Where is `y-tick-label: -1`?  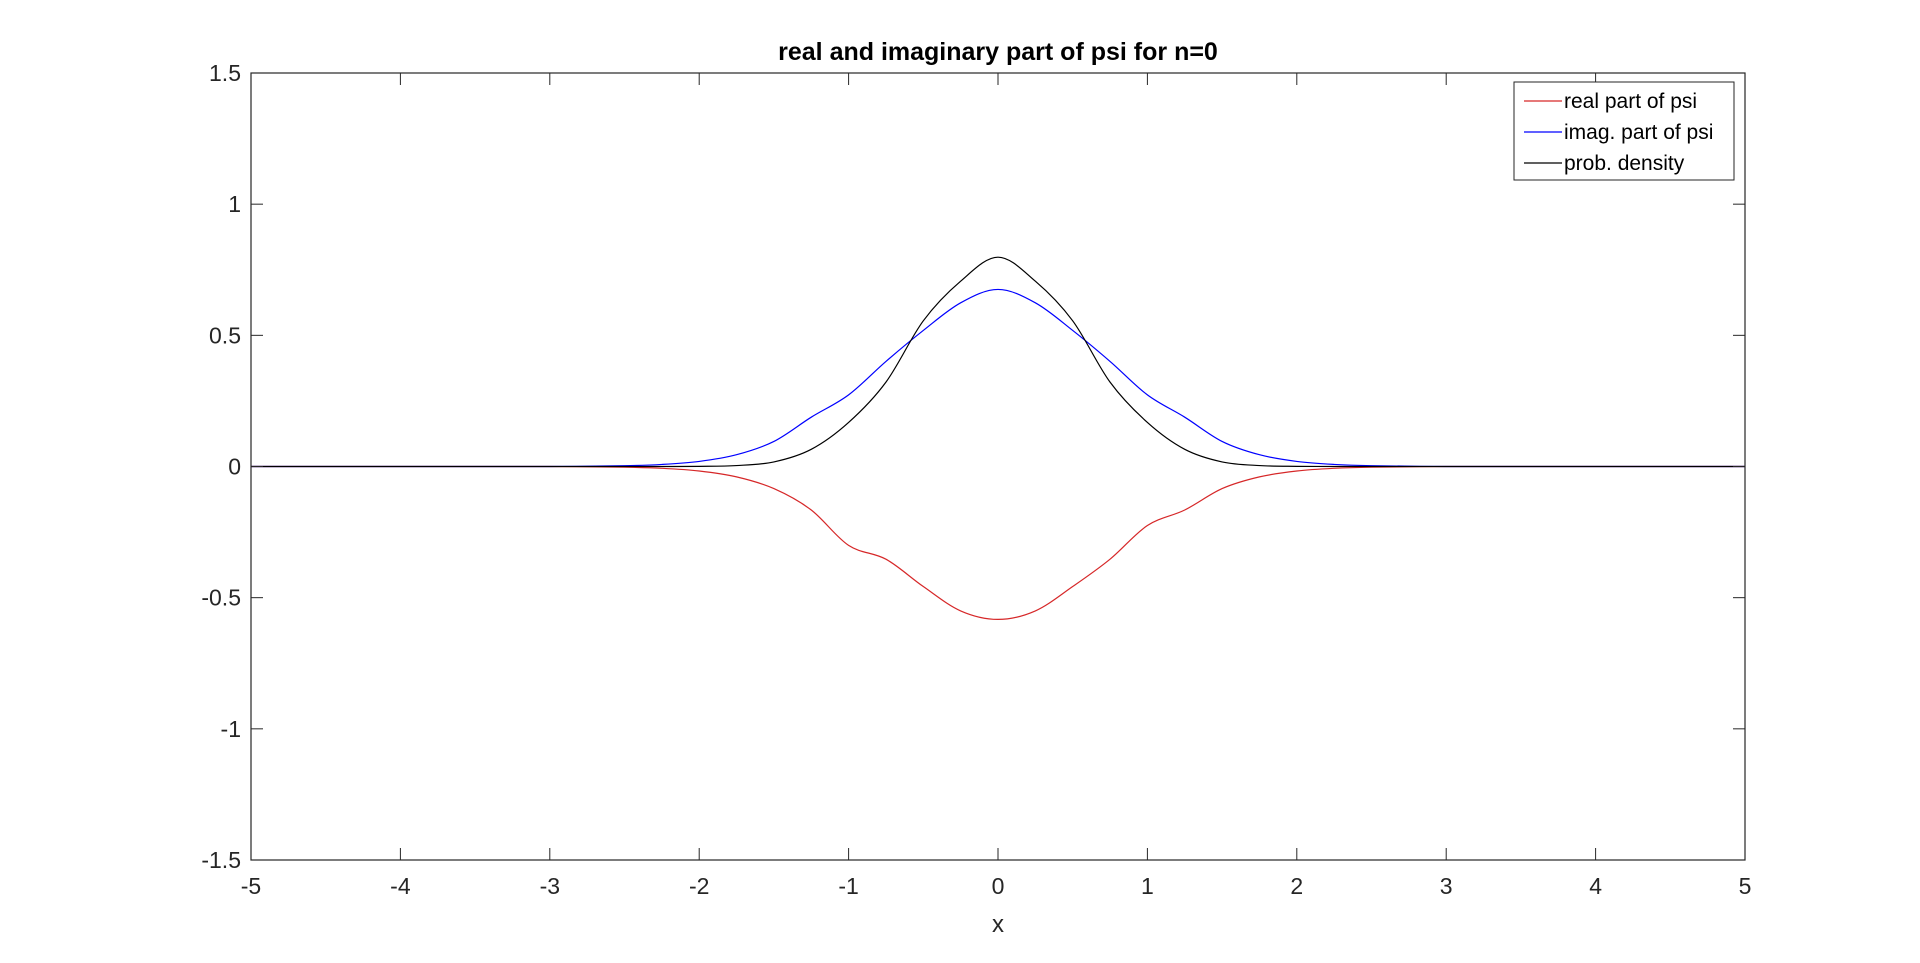
y-tick-label: -1 is located at coordinates (231, 729).